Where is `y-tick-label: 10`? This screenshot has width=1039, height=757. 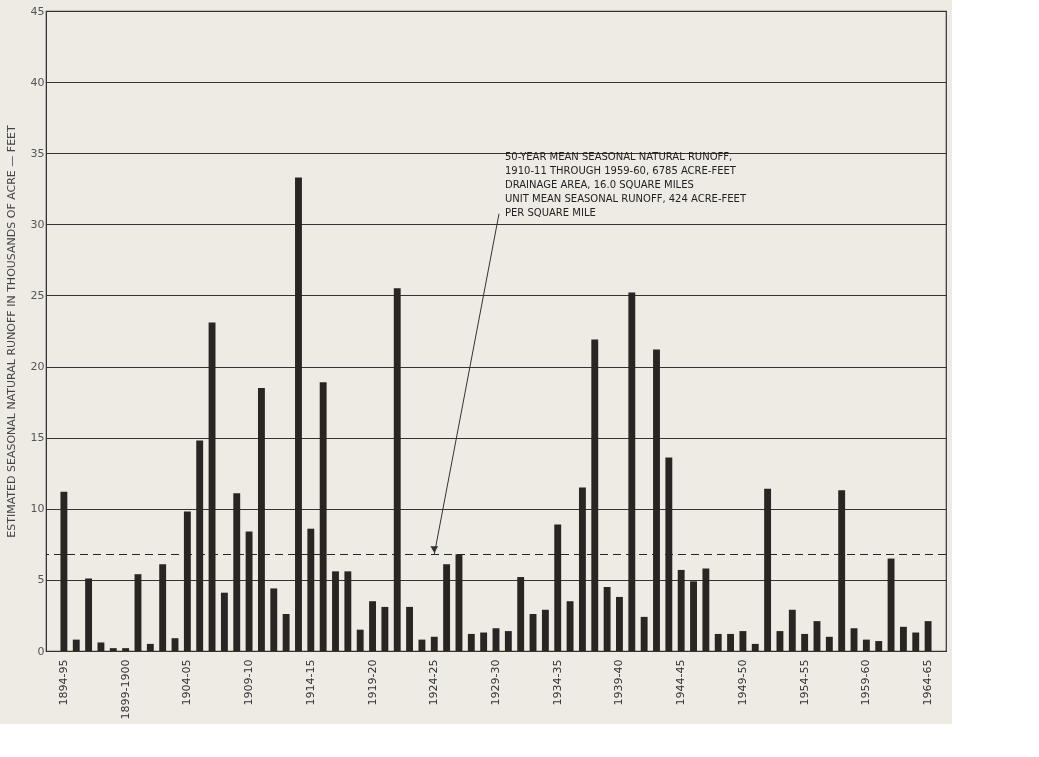
y-tick-label: 10 is located at coordinates (37, 509).